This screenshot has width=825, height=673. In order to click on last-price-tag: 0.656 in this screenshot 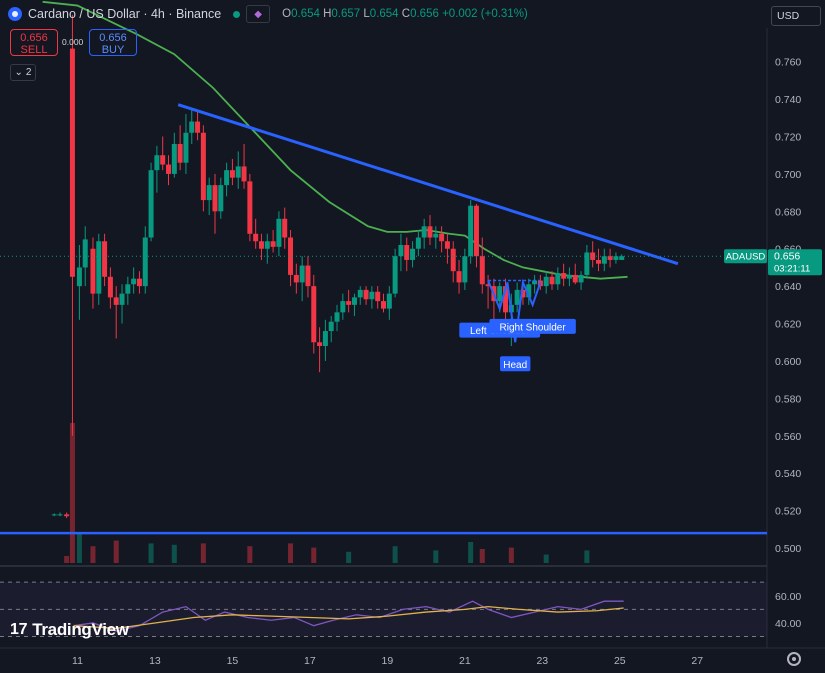, I will do `click(787, 257)`.